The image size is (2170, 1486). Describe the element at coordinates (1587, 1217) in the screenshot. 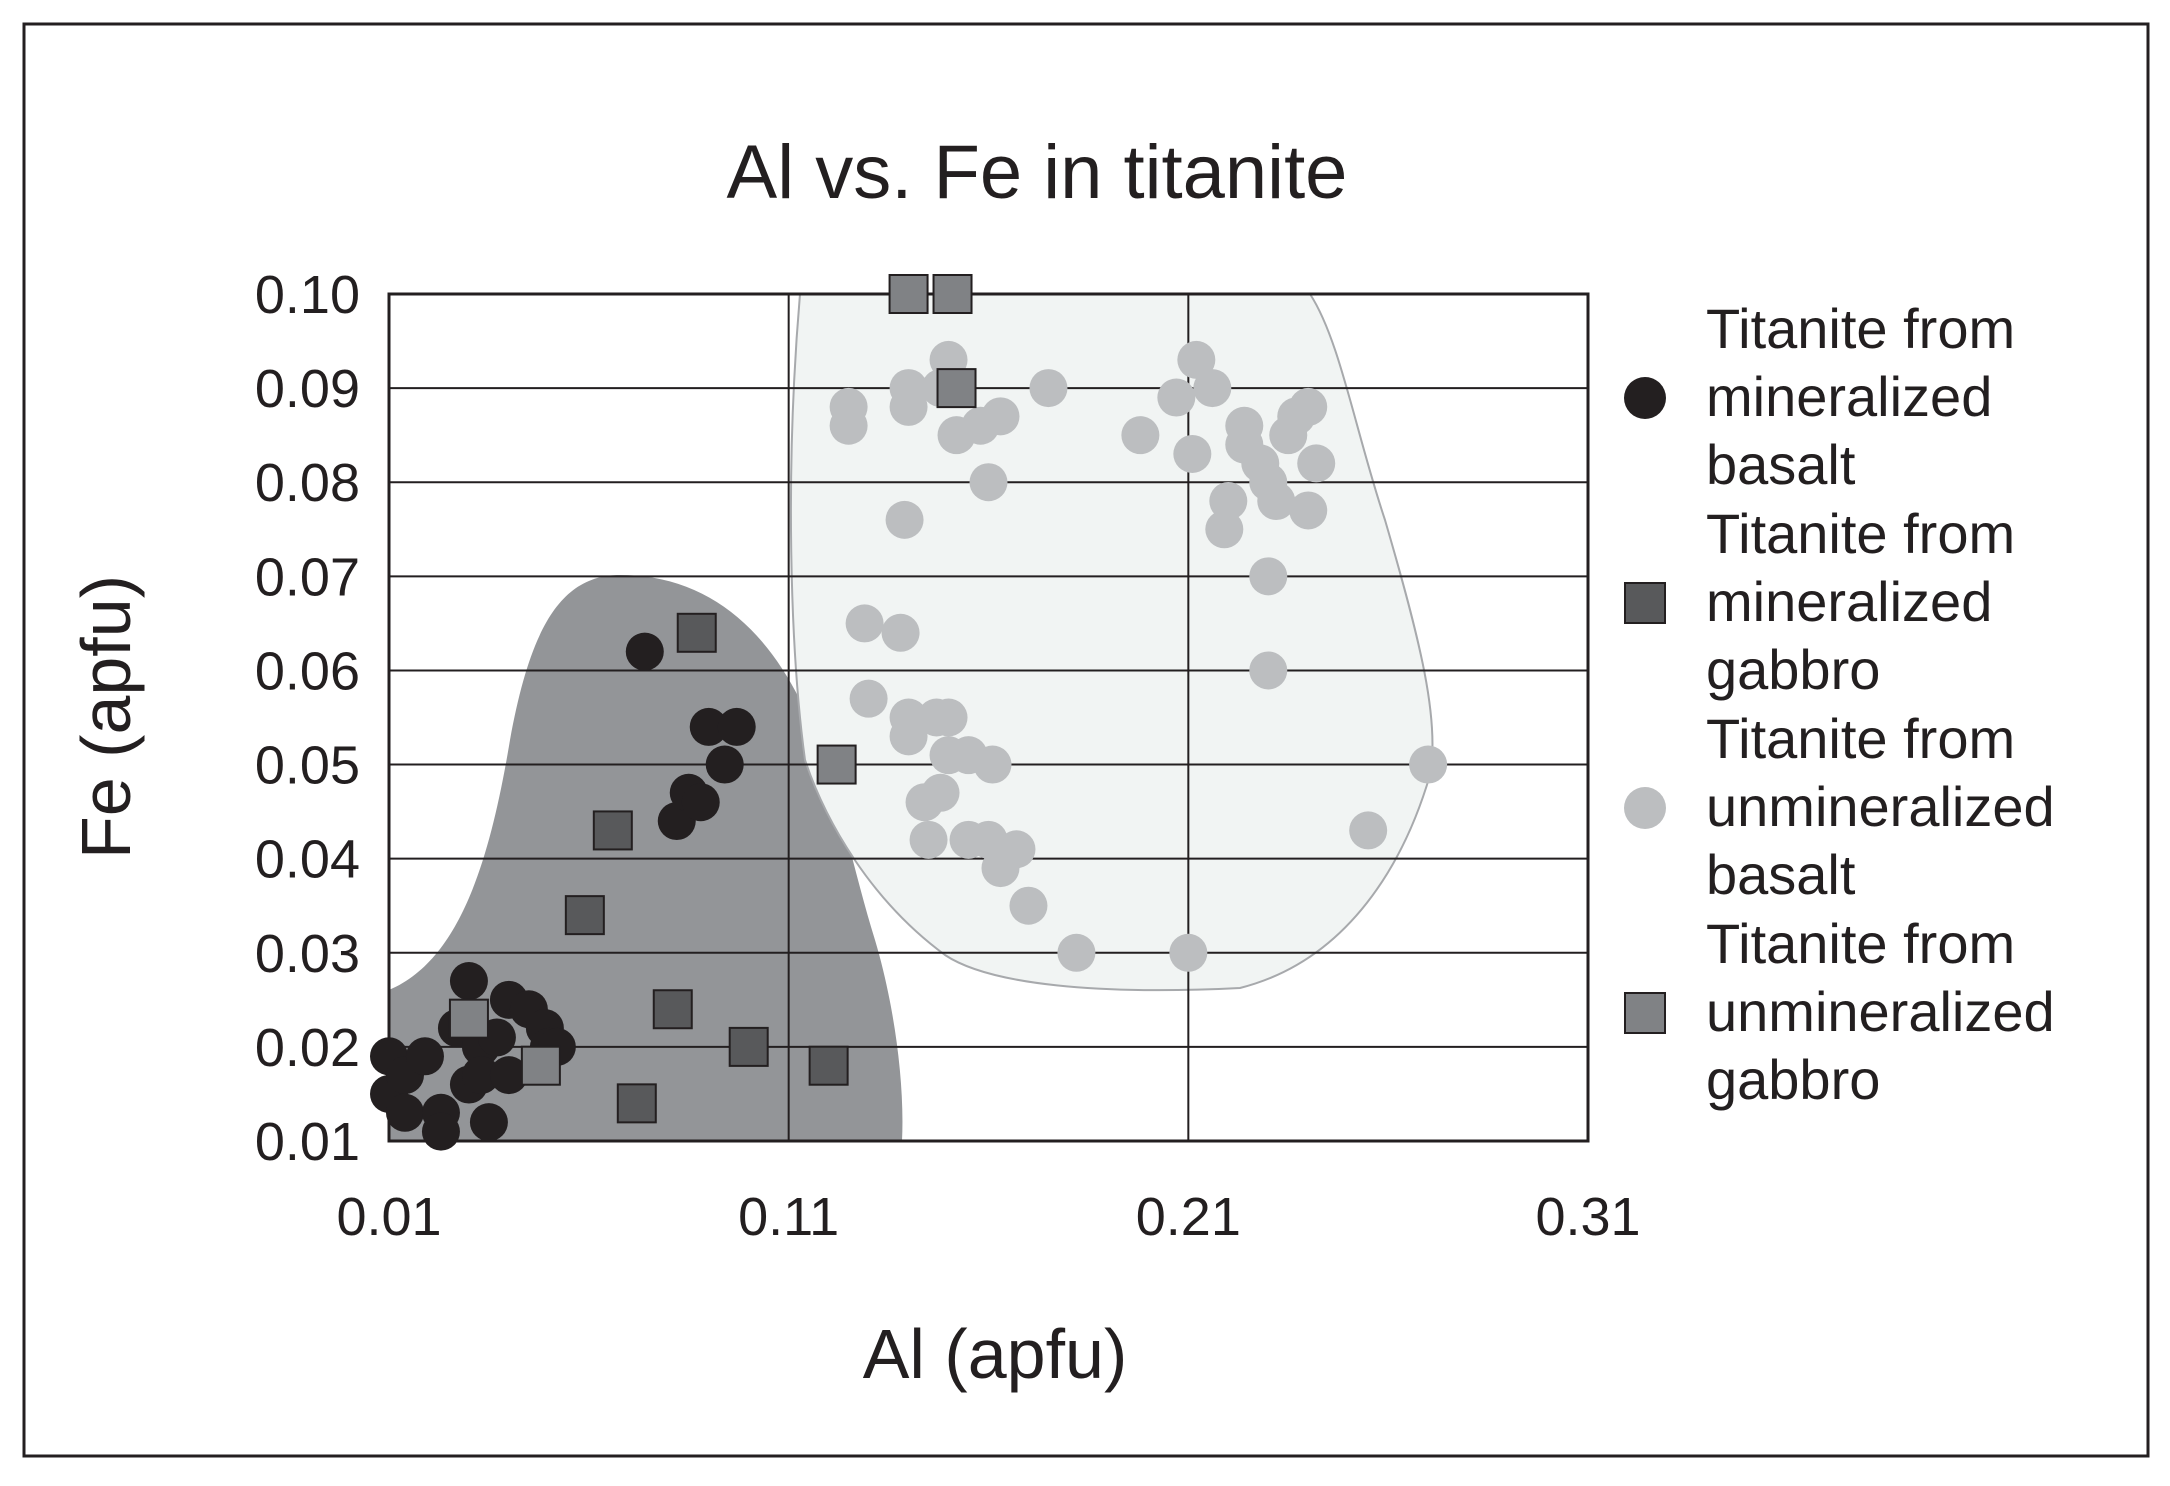

I see `x-tick-label: 0.31` at that location.